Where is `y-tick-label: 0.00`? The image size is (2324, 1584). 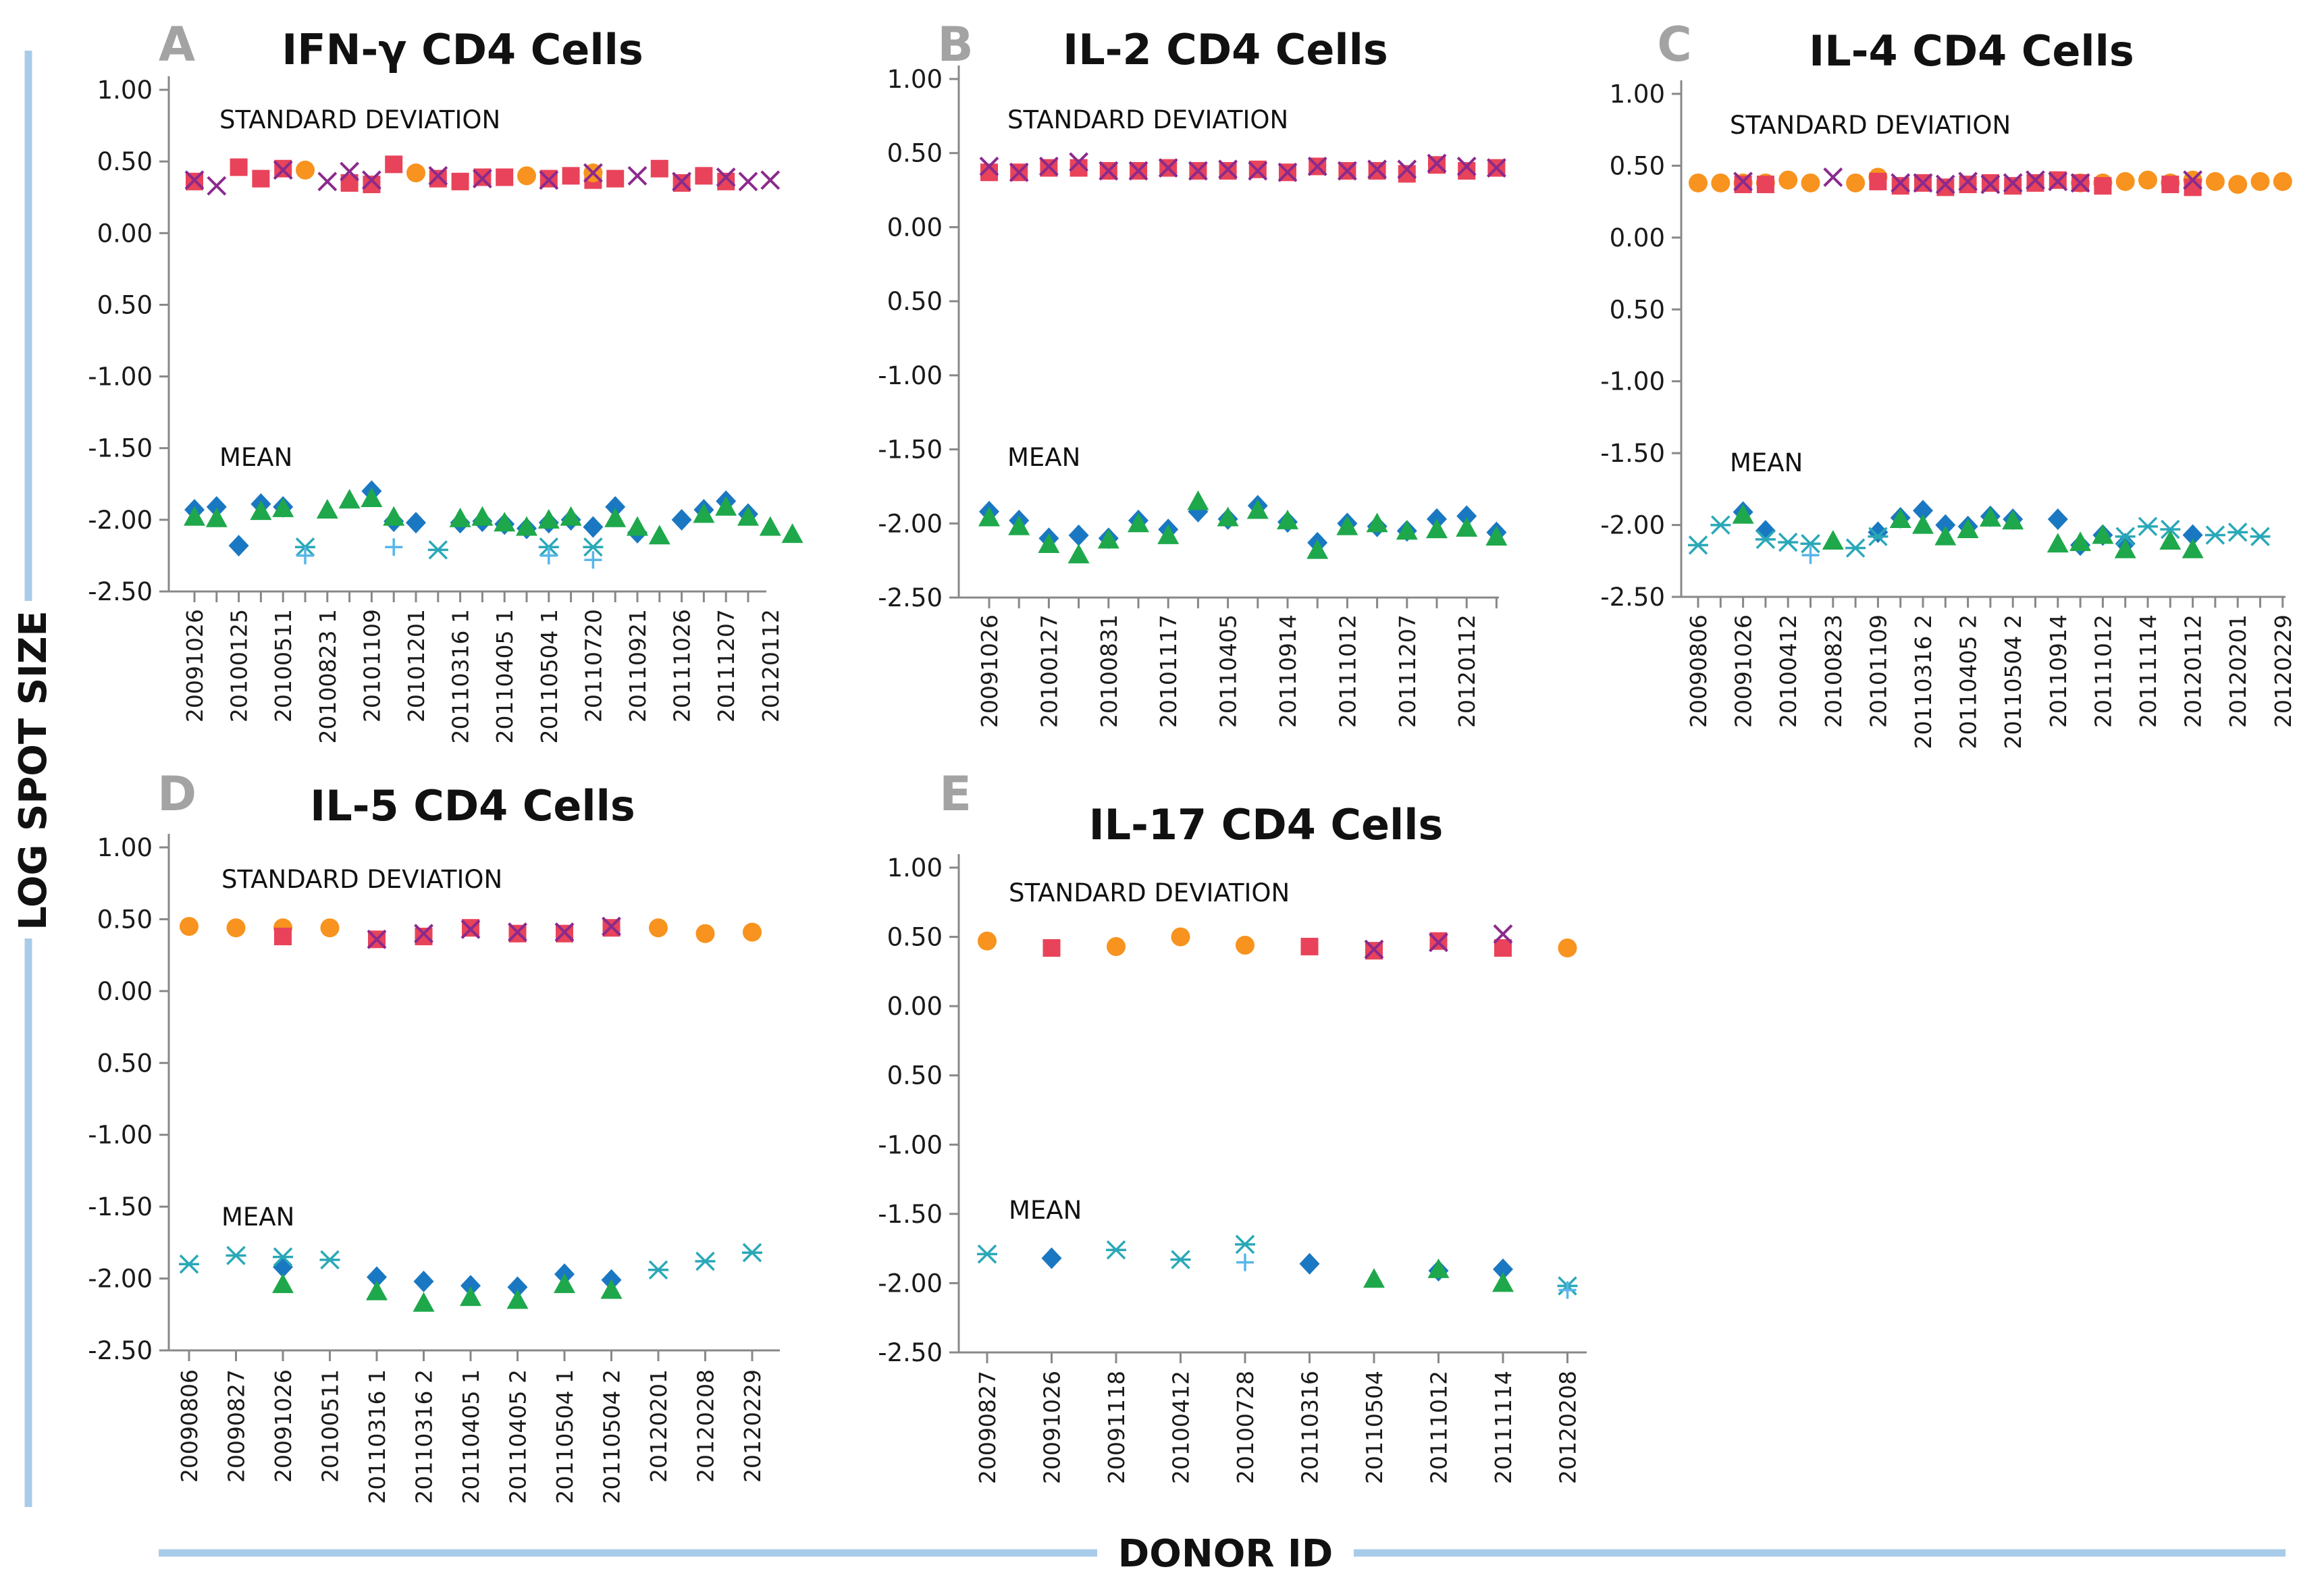
y-tick-label: 0.00 is located at coordinates (1637, 238).